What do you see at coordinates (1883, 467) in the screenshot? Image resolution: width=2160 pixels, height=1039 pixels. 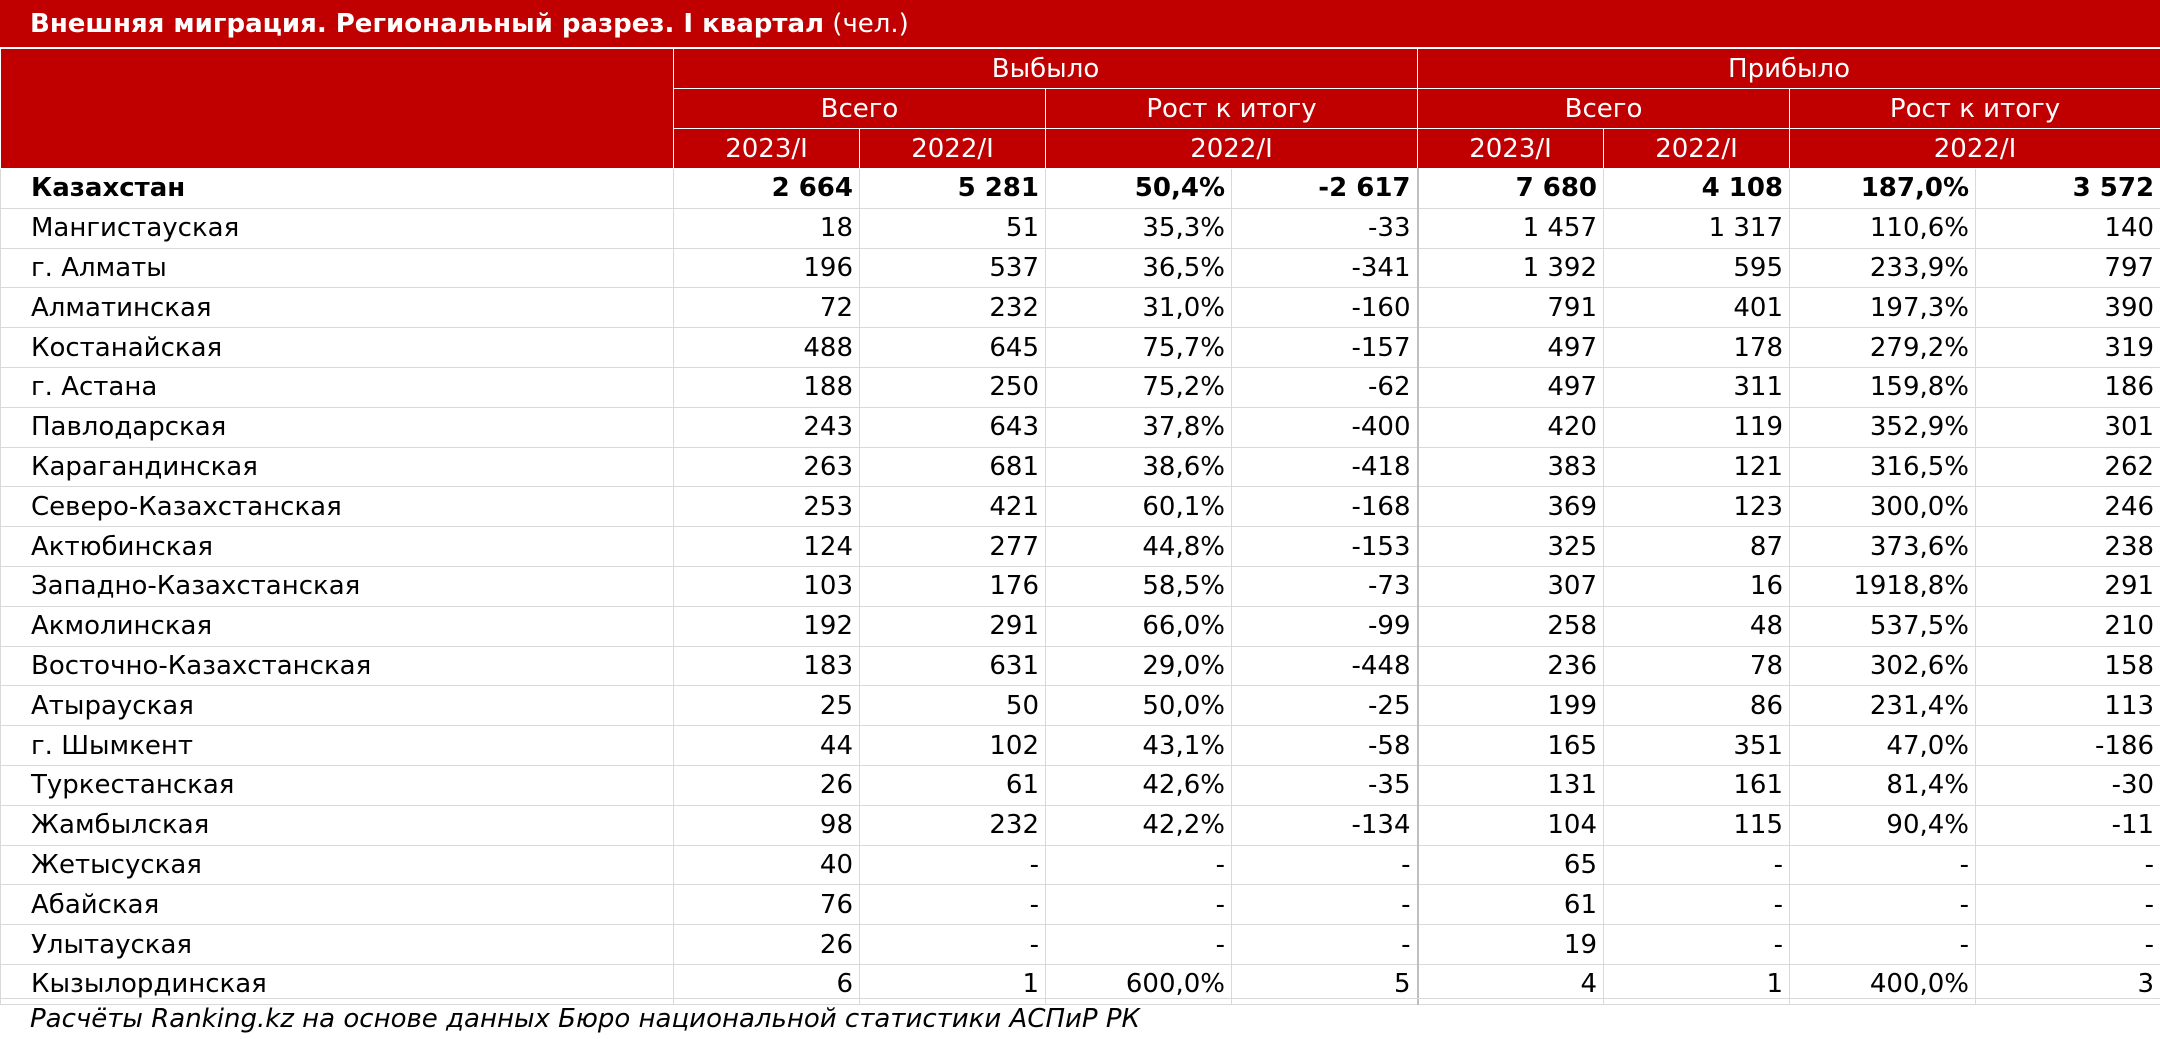 I see `value-cell-in-pct: 316,5%` at bounding box center [1883, 467].